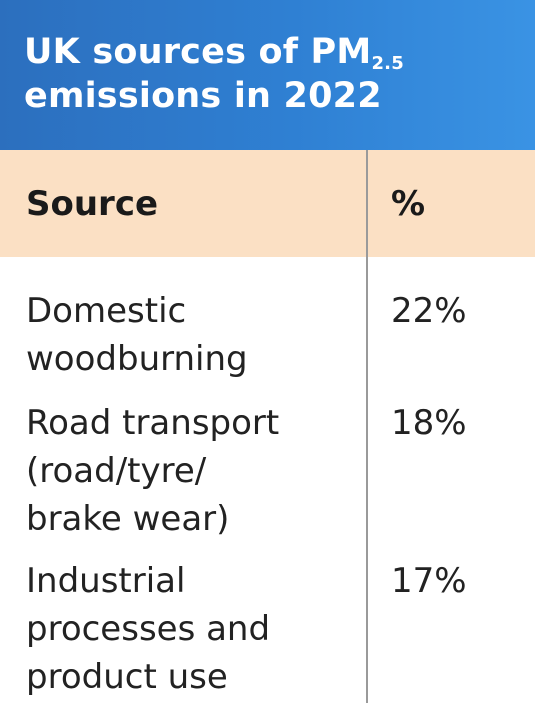  Describe the element at coordinates (128, 519) in the screenshot. I see `source-line: brake wear)` at that location.